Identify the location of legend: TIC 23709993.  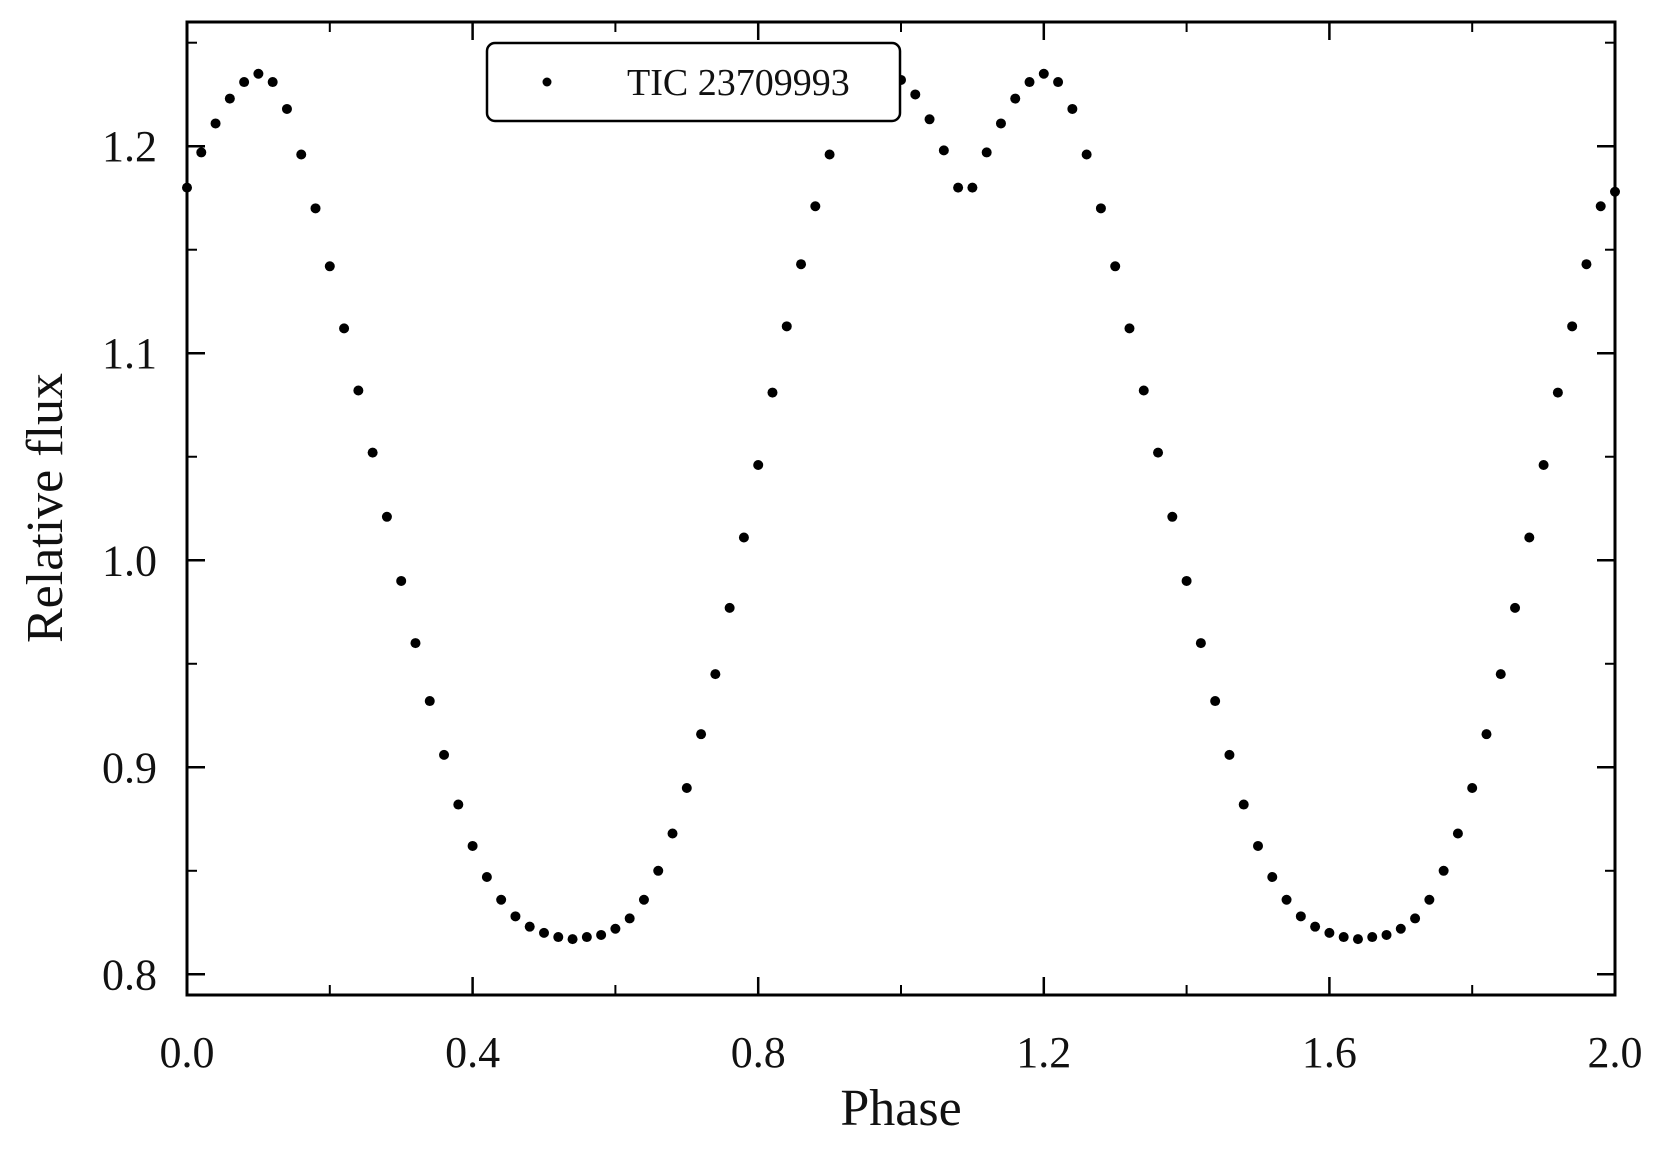
(693, 82).